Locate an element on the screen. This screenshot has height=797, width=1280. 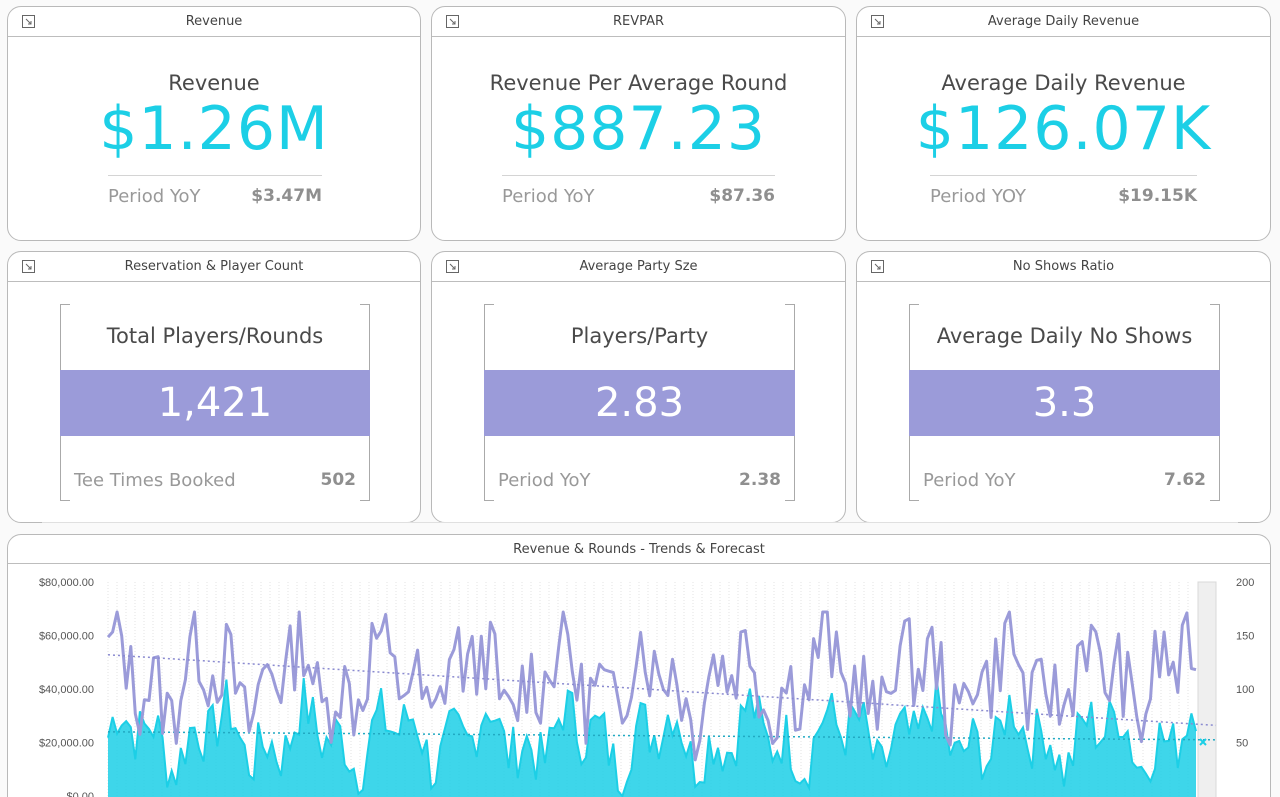
kpi-value: 2.83 is located at coordinates (639, 403).